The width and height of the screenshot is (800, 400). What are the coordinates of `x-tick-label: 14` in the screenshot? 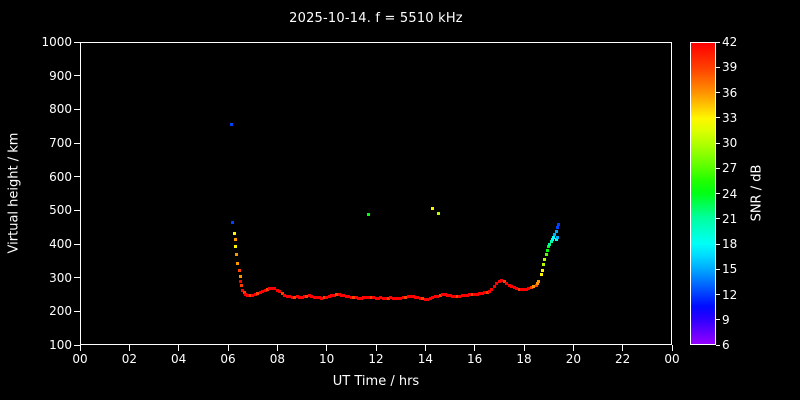 It's located at (425, 359).